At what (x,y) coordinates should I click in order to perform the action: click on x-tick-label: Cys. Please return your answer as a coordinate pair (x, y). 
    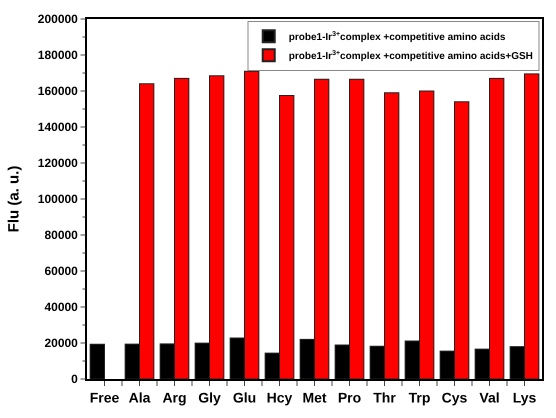
    Looking at the image, I should click on (455, 398).